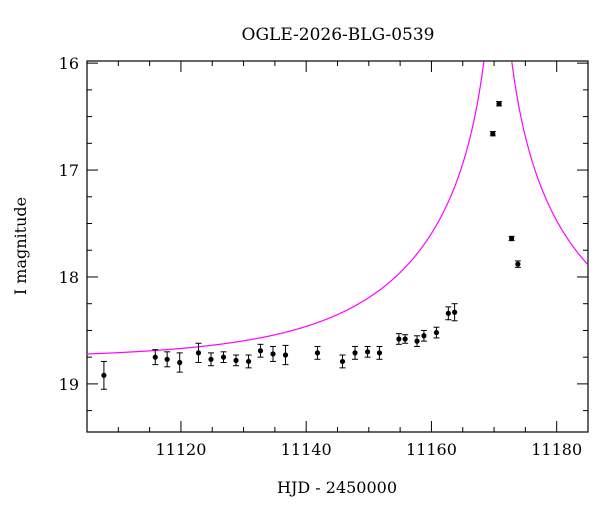 Image resolution: width=600 pixels, height=512 pixels. What do you see at coordinates (368, 449) in the screenshot?
I see `x-tick-labels: 11120 11140 11160 11180` at bounding box center [368, 449].